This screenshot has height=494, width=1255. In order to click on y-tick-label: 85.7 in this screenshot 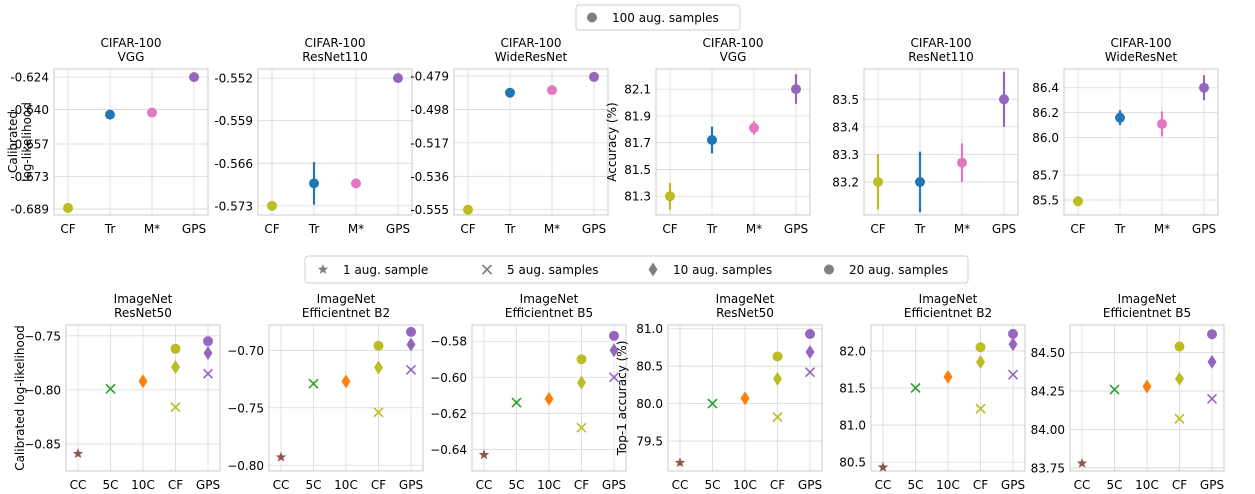, I will do `click(1045, 176)`.